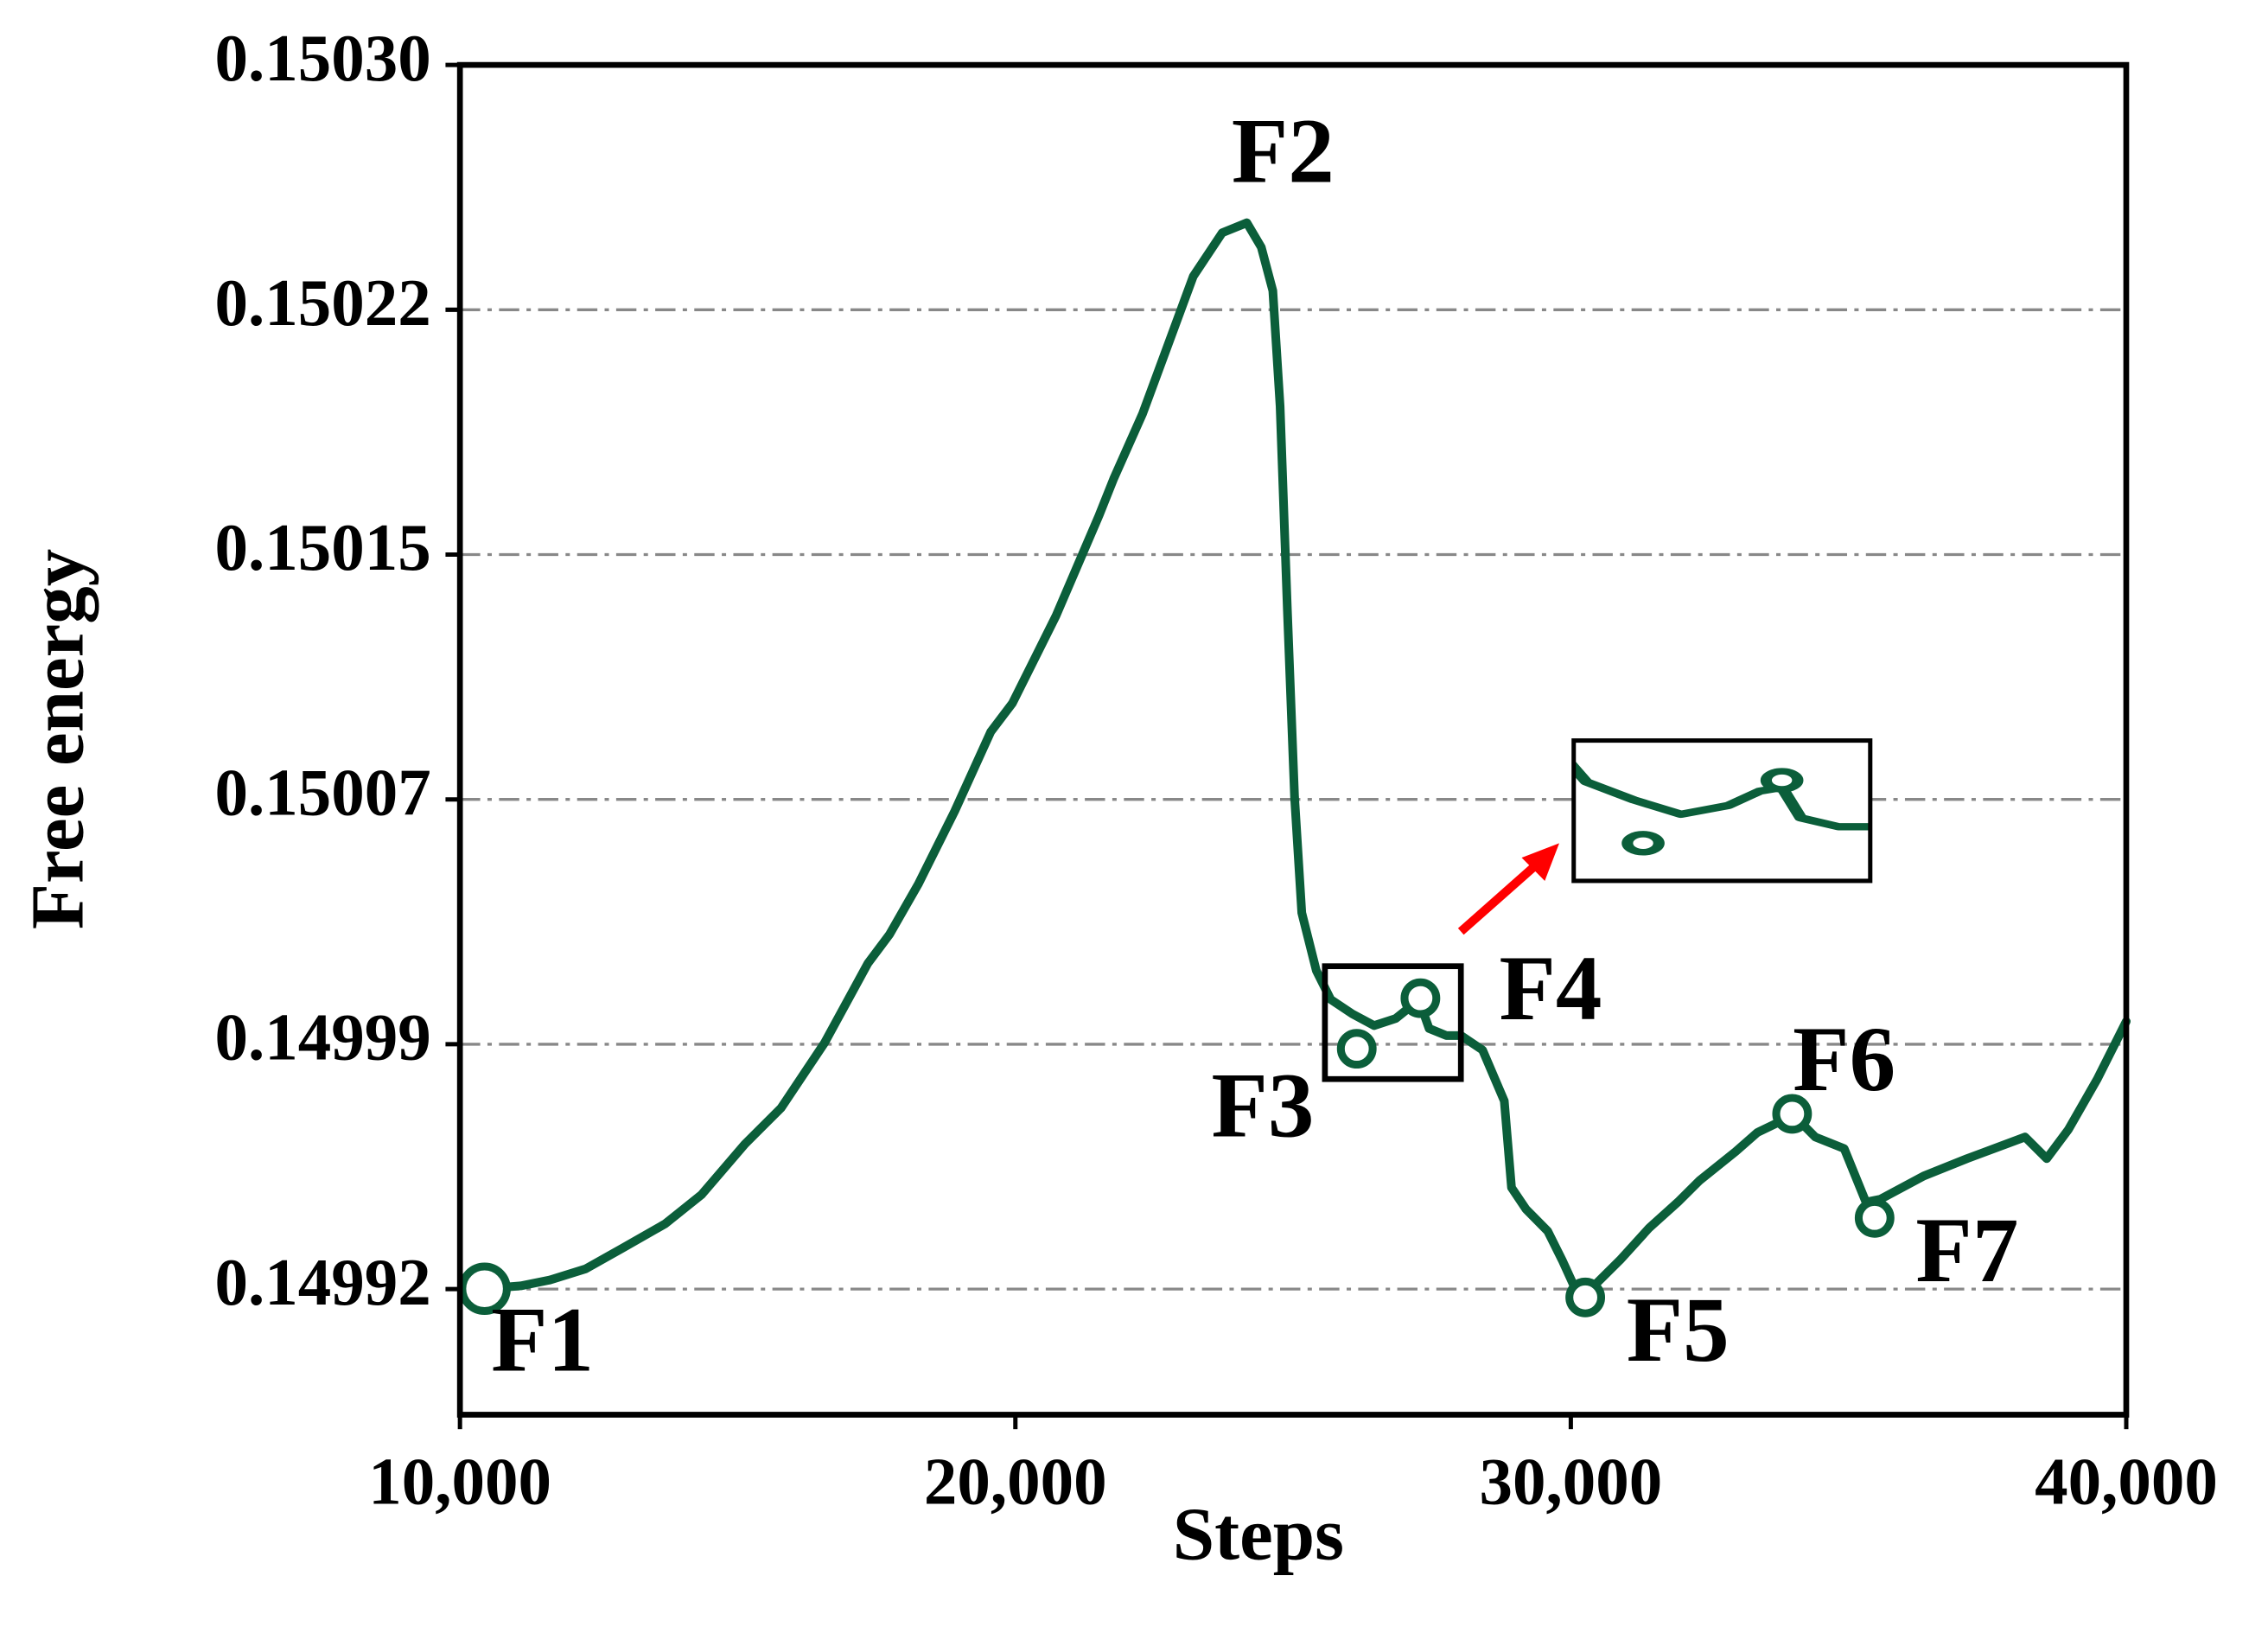  Describe the element at coordinates (1258, 1534) in the screenshot. I see `x-axis-title: Steps` at that location.